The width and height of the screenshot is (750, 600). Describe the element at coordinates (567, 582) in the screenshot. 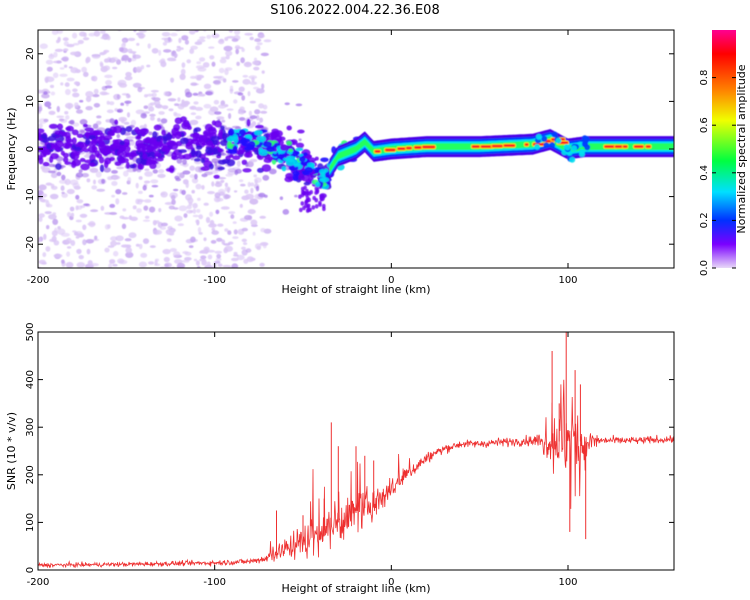

I see `x-tick-label: 100` at that location.